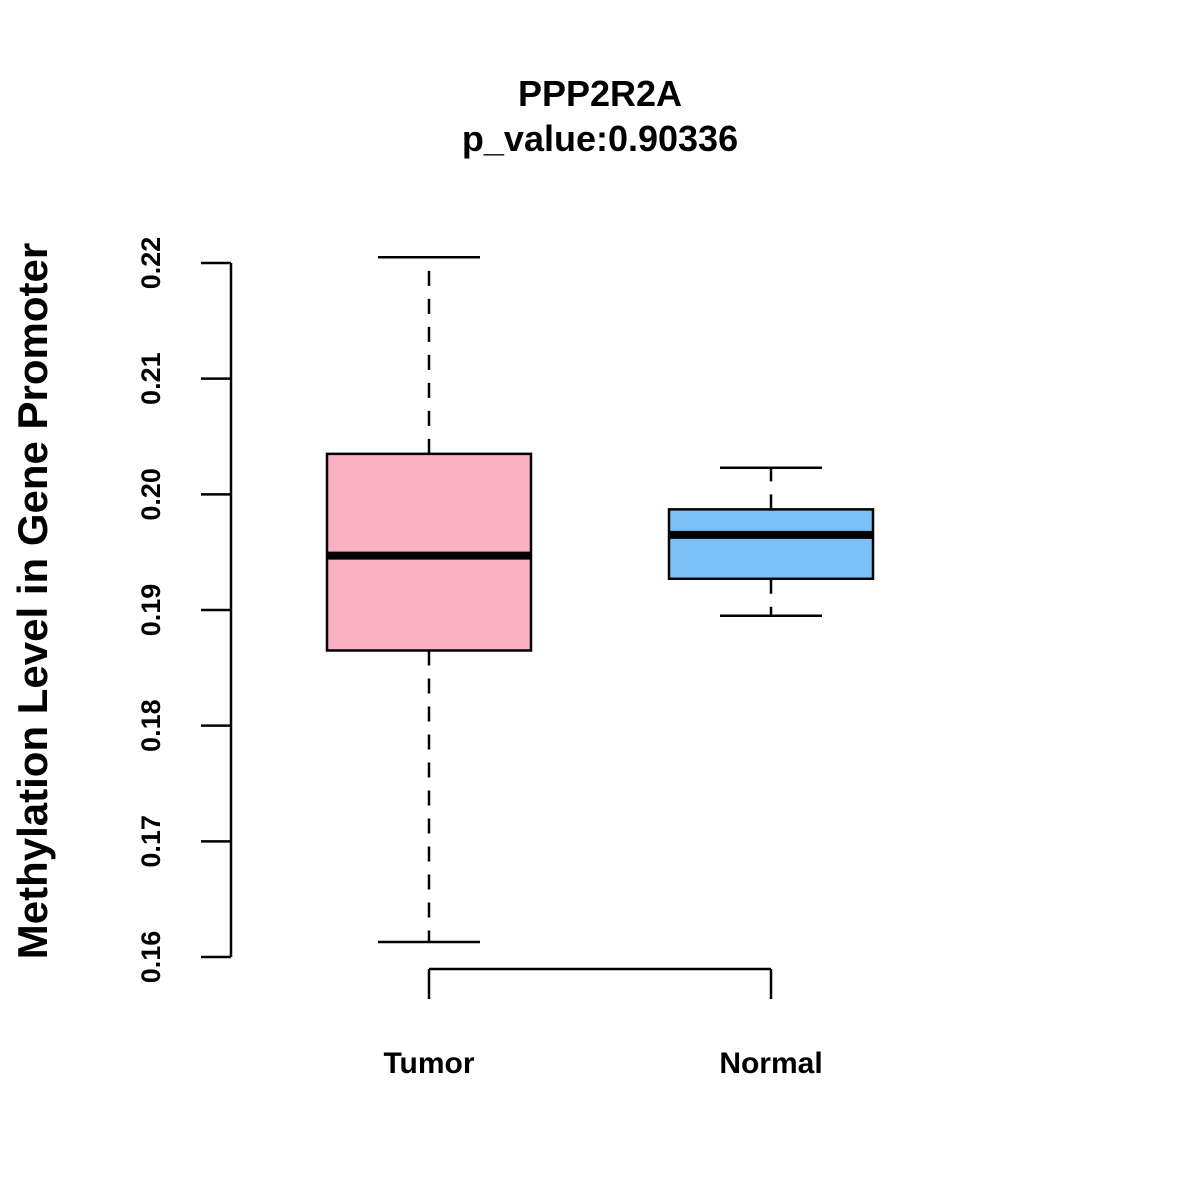 Image resolution: width=1200 pixels, height=1200 pixels. What do you see at coordinates (151, 841) in the screenshot?
I see `y-tick-label: 0.17` at bounding box center [151, 841].